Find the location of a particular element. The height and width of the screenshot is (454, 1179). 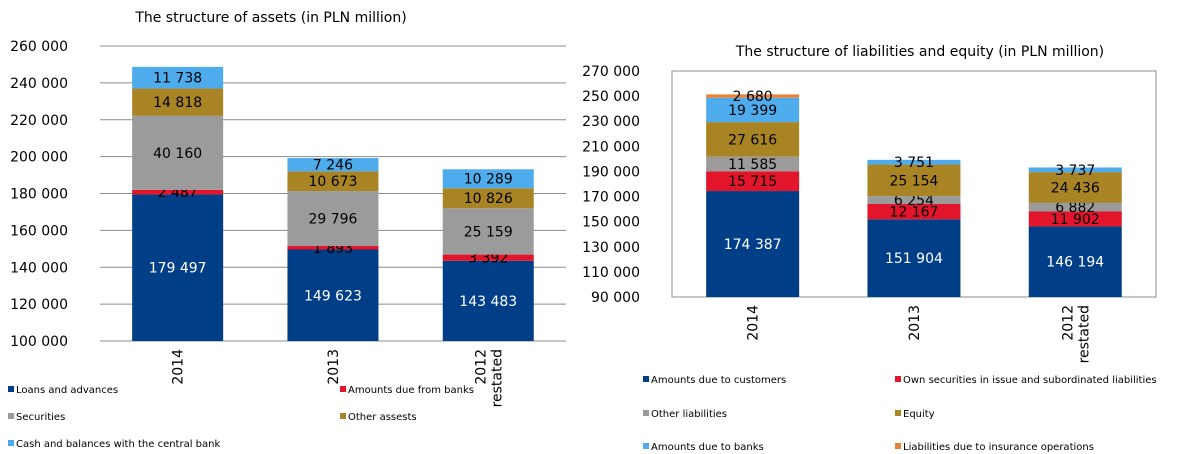

assets-x-tick-label: 2012restated is located at coordinates (489, 378).